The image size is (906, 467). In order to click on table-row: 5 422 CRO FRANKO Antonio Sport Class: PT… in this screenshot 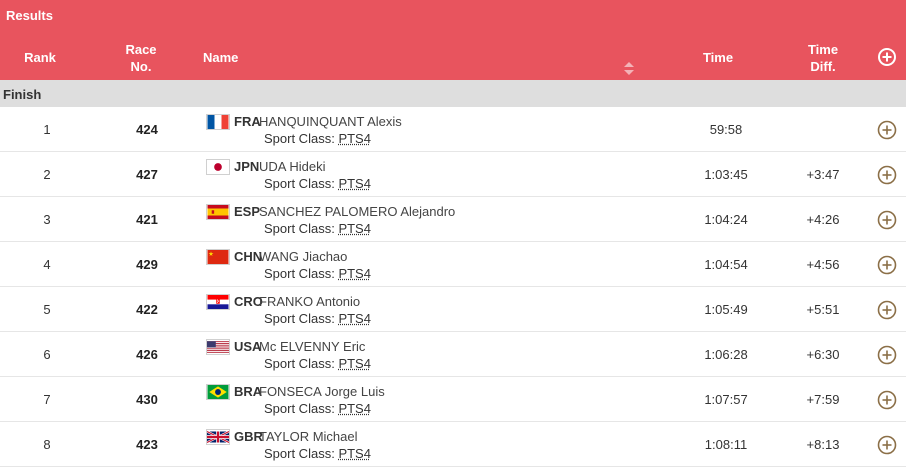, I will do `click(453, 309)`.